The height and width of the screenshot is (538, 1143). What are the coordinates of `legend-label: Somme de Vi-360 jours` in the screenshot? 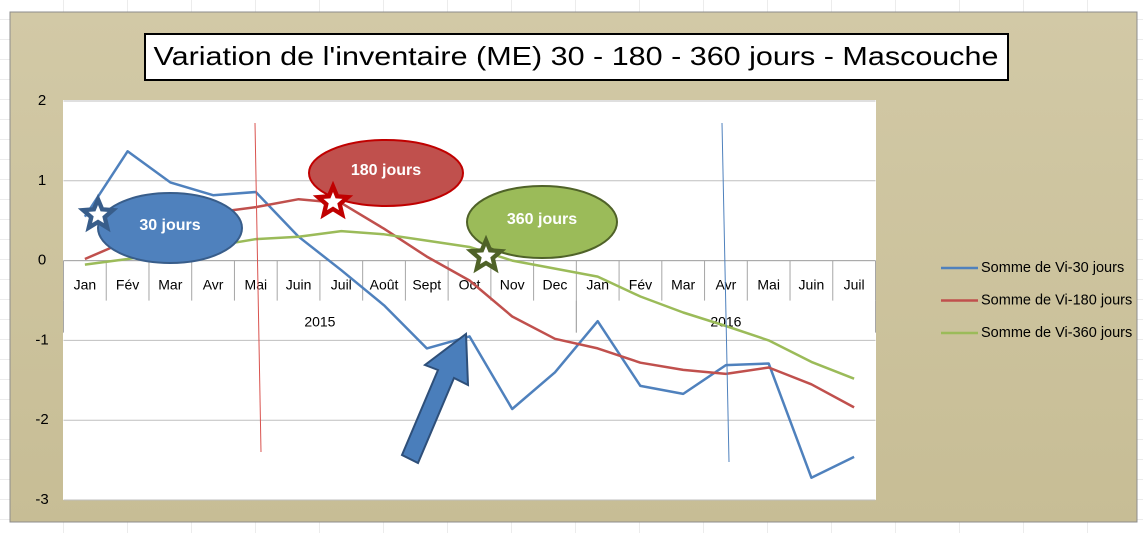 It's located at (1056, 333).